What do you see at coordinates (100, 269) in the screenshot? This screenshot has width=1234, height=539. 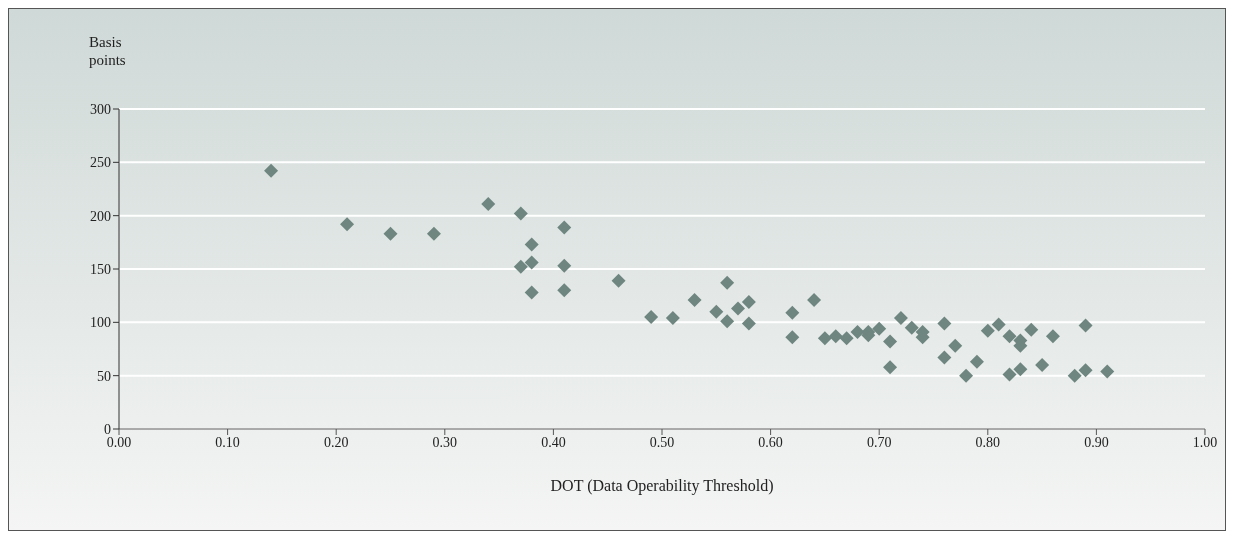 I see `y-tick-label: 150` at bounding box center [100, 269].